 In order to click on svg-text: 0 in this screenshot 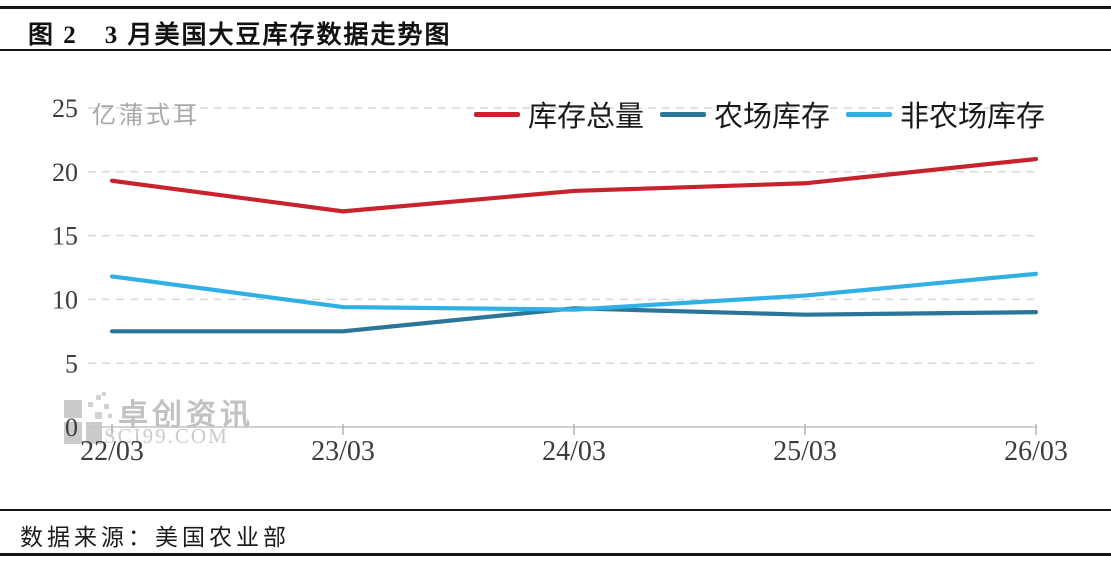, I will do `click(71, 427)`.